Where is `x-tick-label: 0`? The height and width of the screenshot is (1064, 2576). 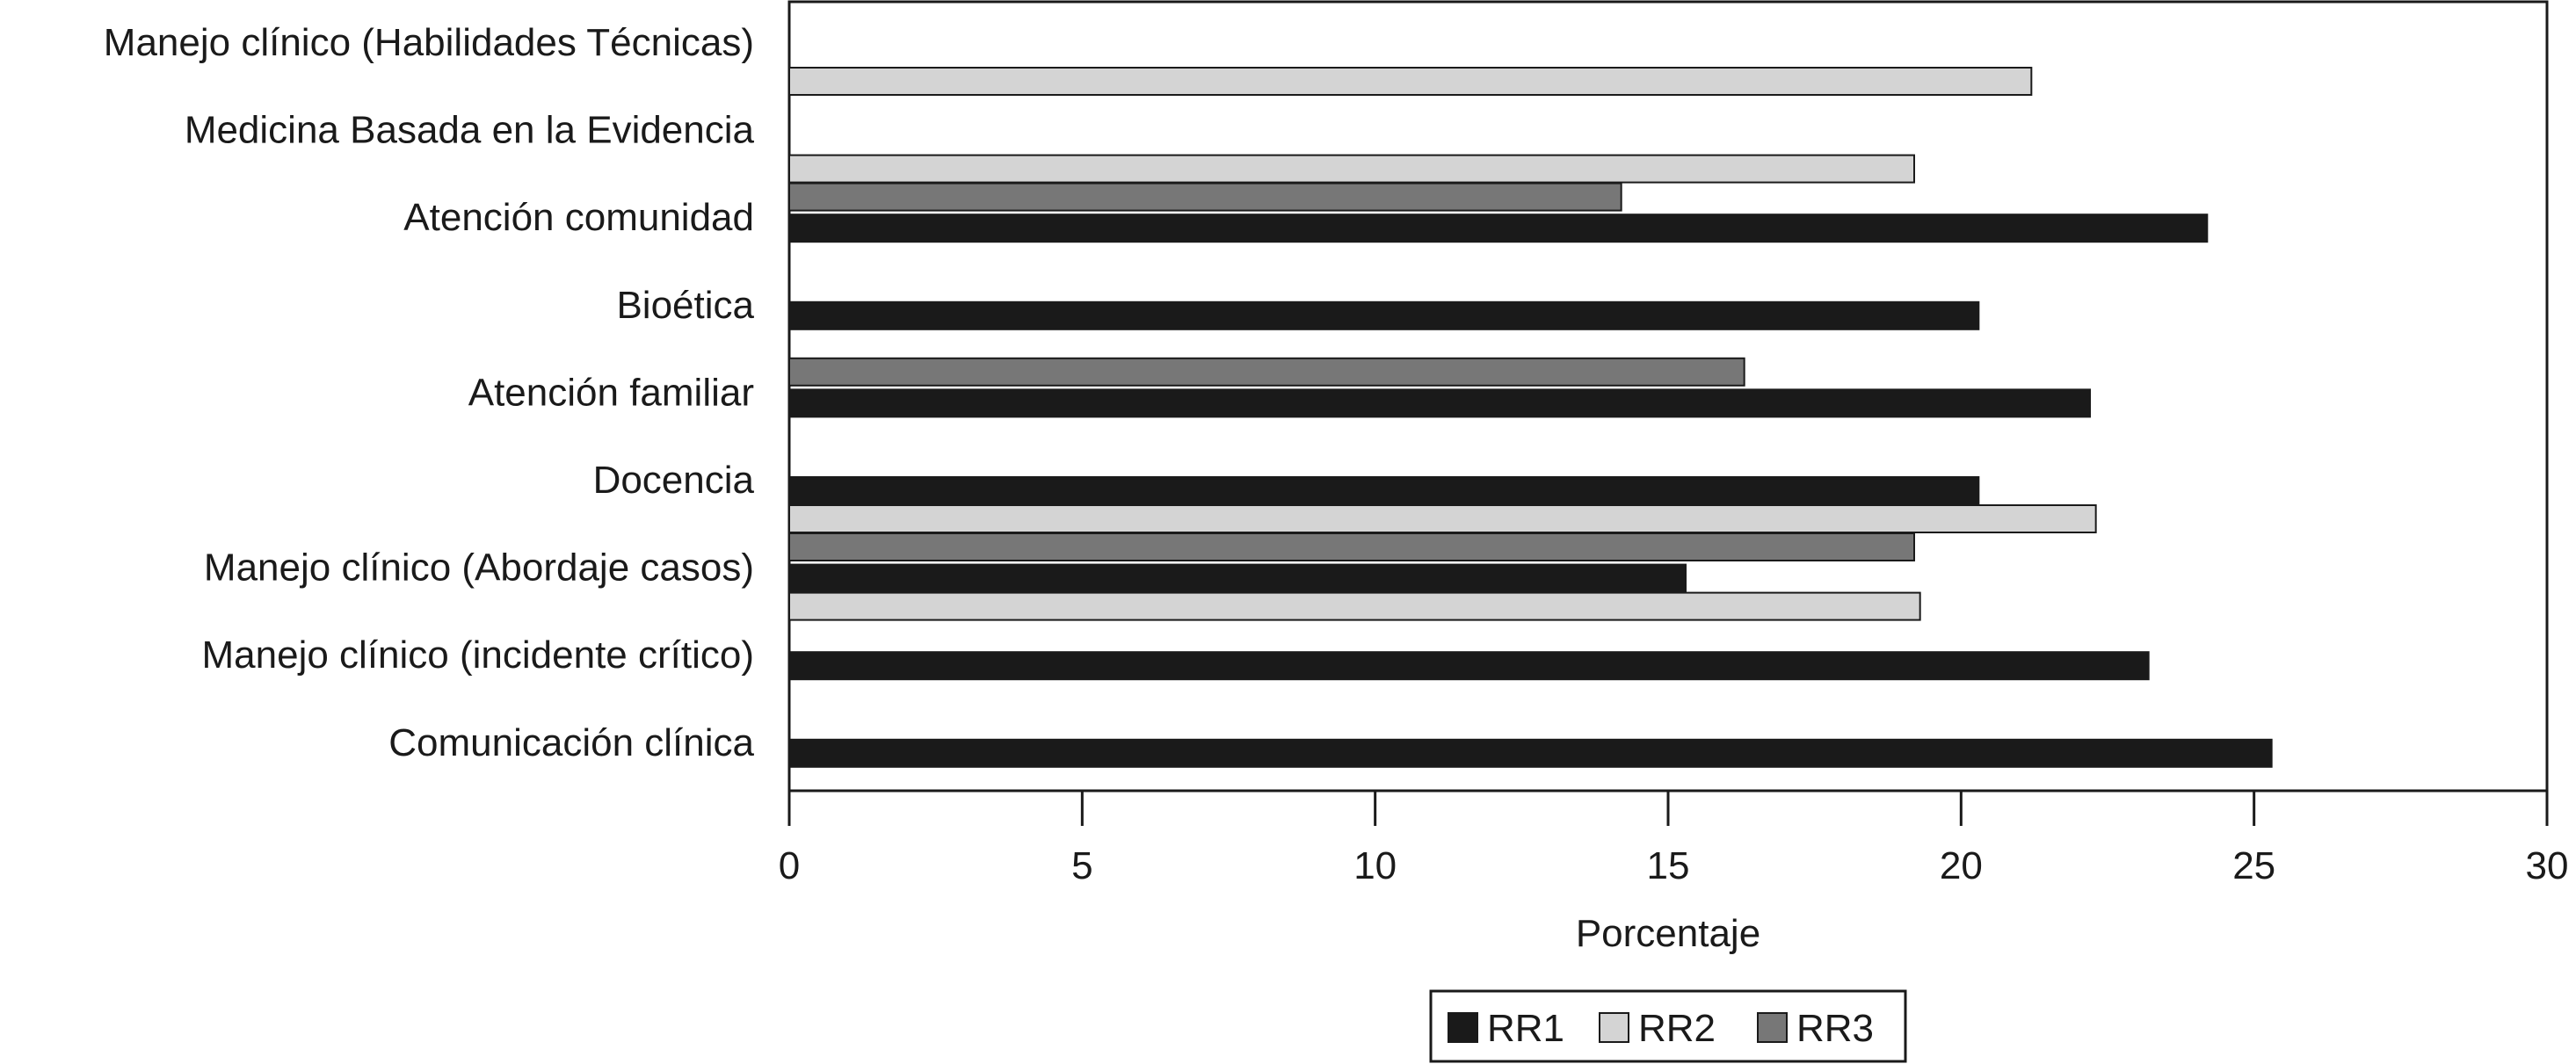 x-tick-label: 0 is located at coordinates (789, 865).